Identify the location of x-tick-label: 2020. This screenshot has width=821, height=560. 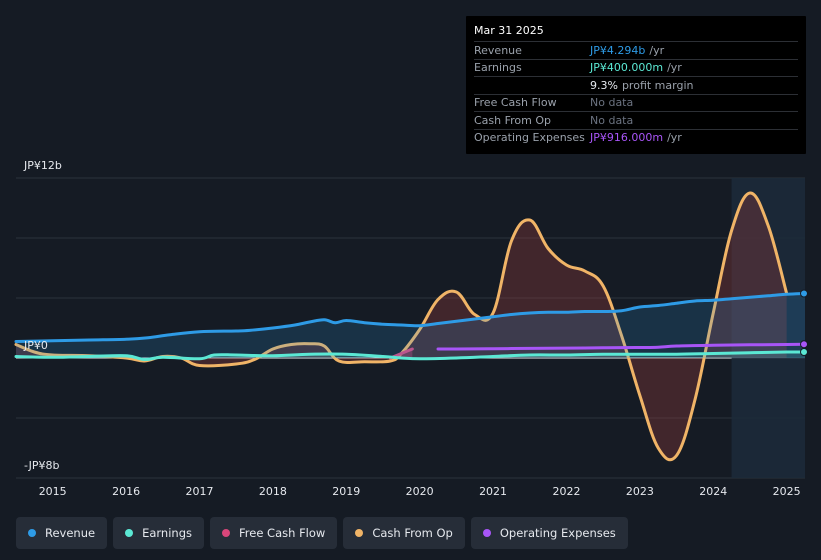
(420, 491).